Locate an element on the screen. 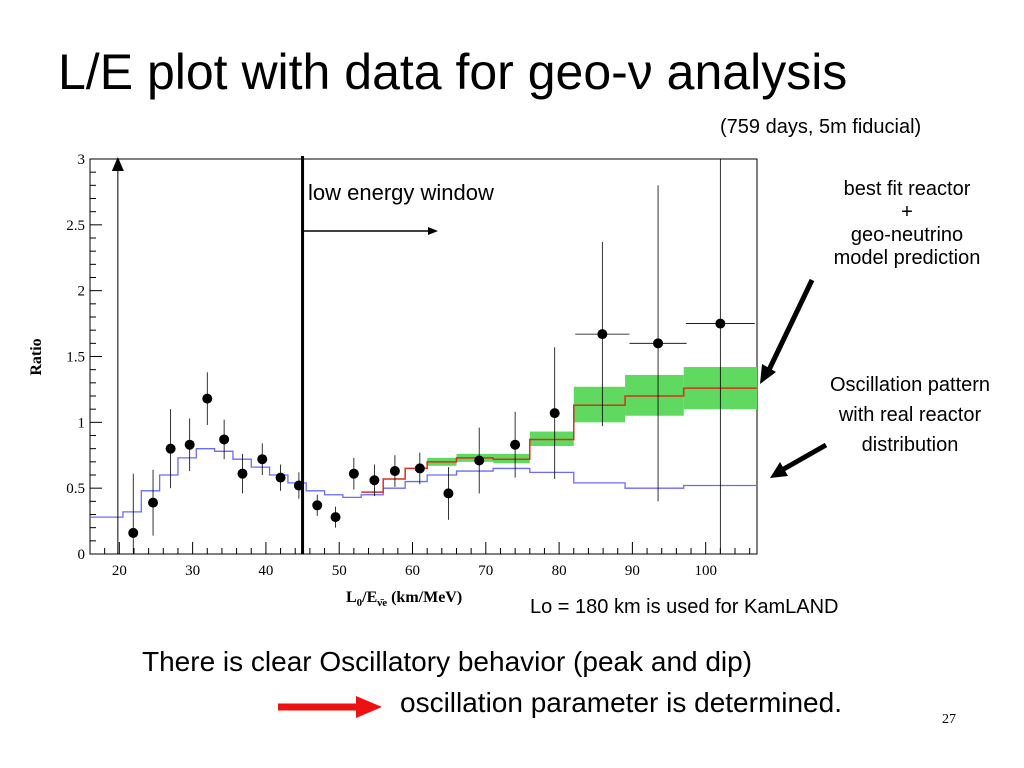  oscillation-line-2: with real reactor is located at coordinates (910, 415).